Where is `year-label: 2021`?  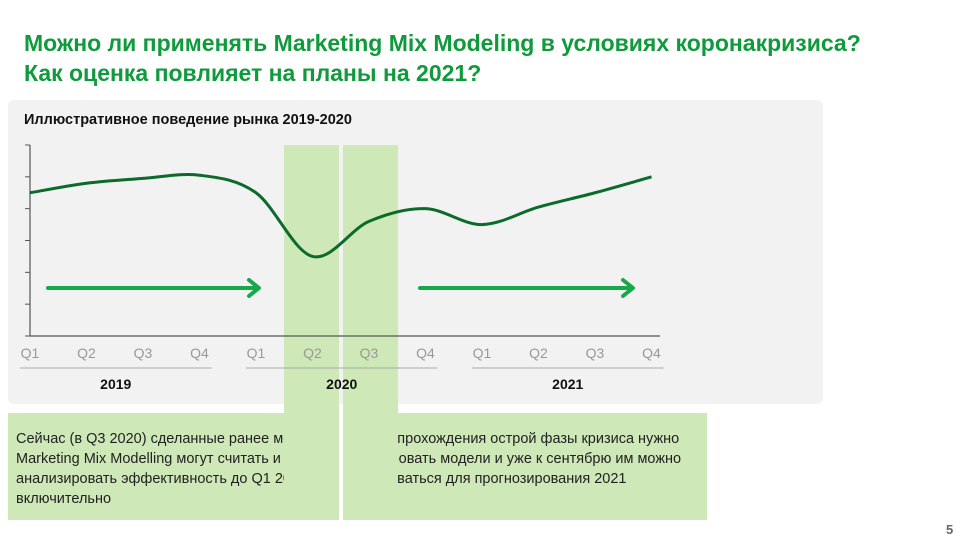 year-label: 2021 is located at coordinates (567, 384).